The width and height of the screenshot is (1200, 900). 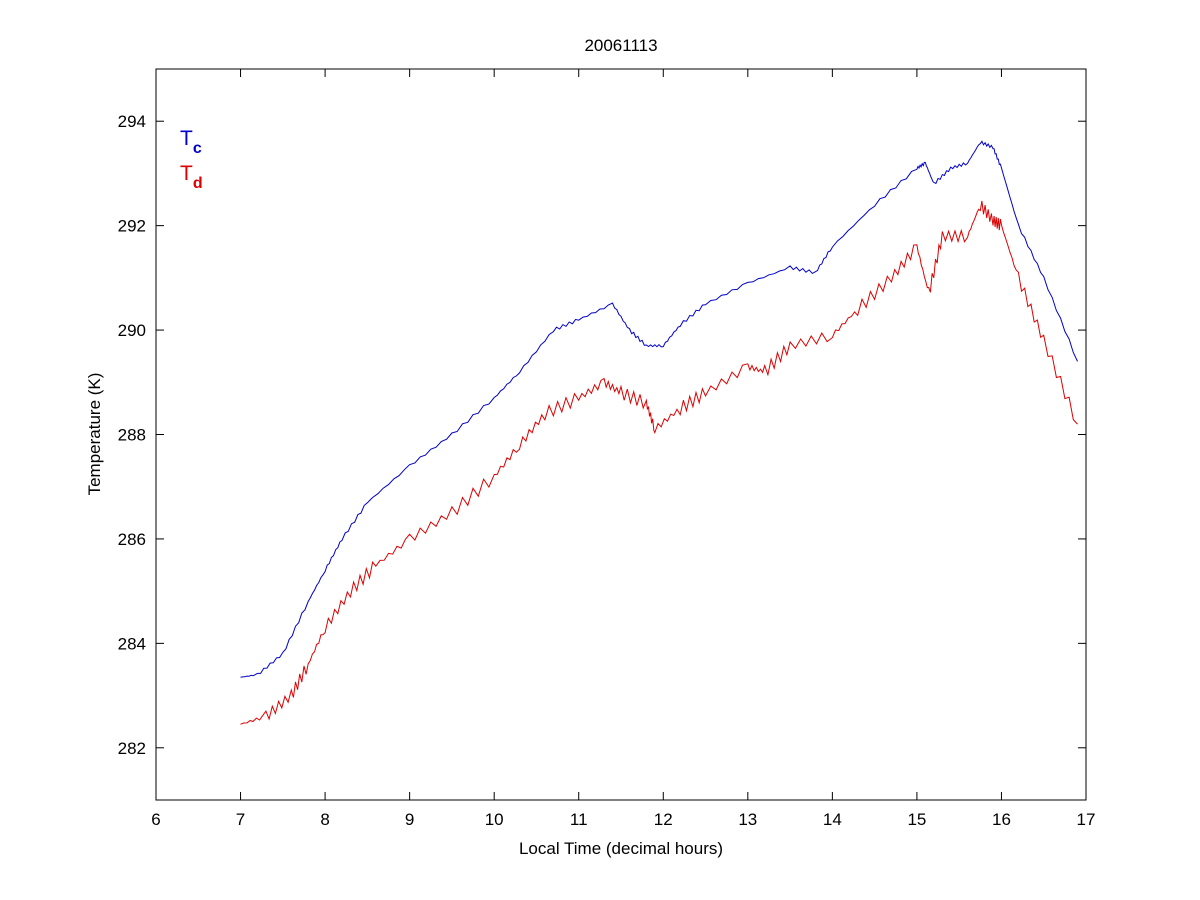 What do you see at coordinates (191, 159) in the screenshot?
I see `legend: Tc Td` at bounding box center [191, 159].